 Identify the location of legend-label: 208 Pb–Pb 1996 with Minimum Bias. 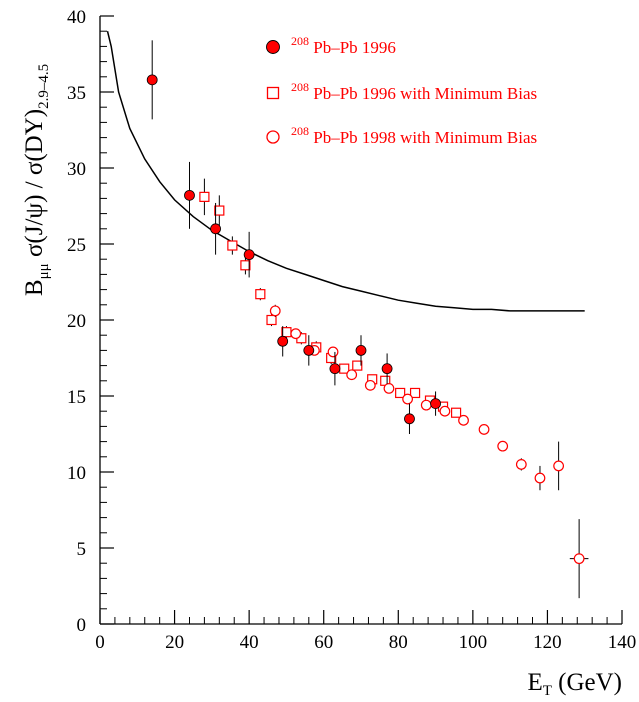
(414, 91).